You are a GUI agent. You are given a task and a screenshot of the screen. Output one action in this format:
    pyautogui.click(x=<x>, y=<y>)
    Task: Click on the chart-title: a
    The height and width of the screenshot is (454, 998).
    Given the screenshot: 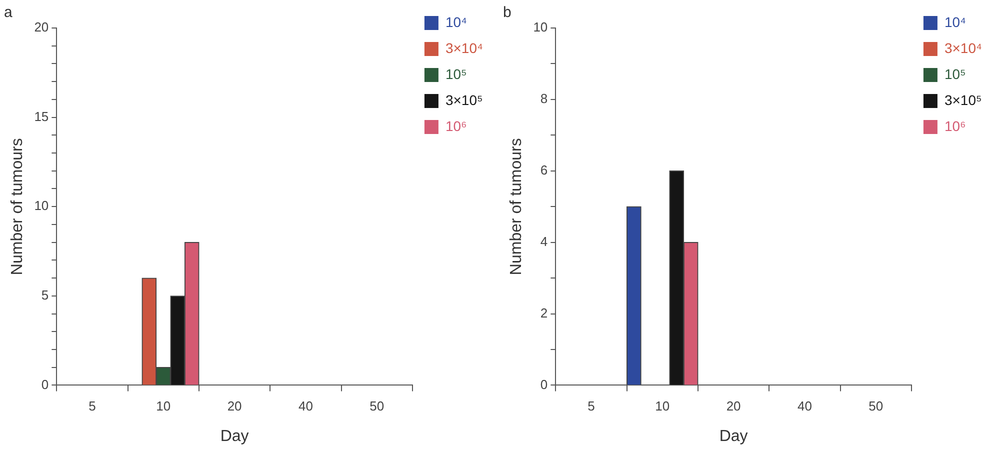 What is the action you would take?
    pyautogui.click(x=8, y=13)
    